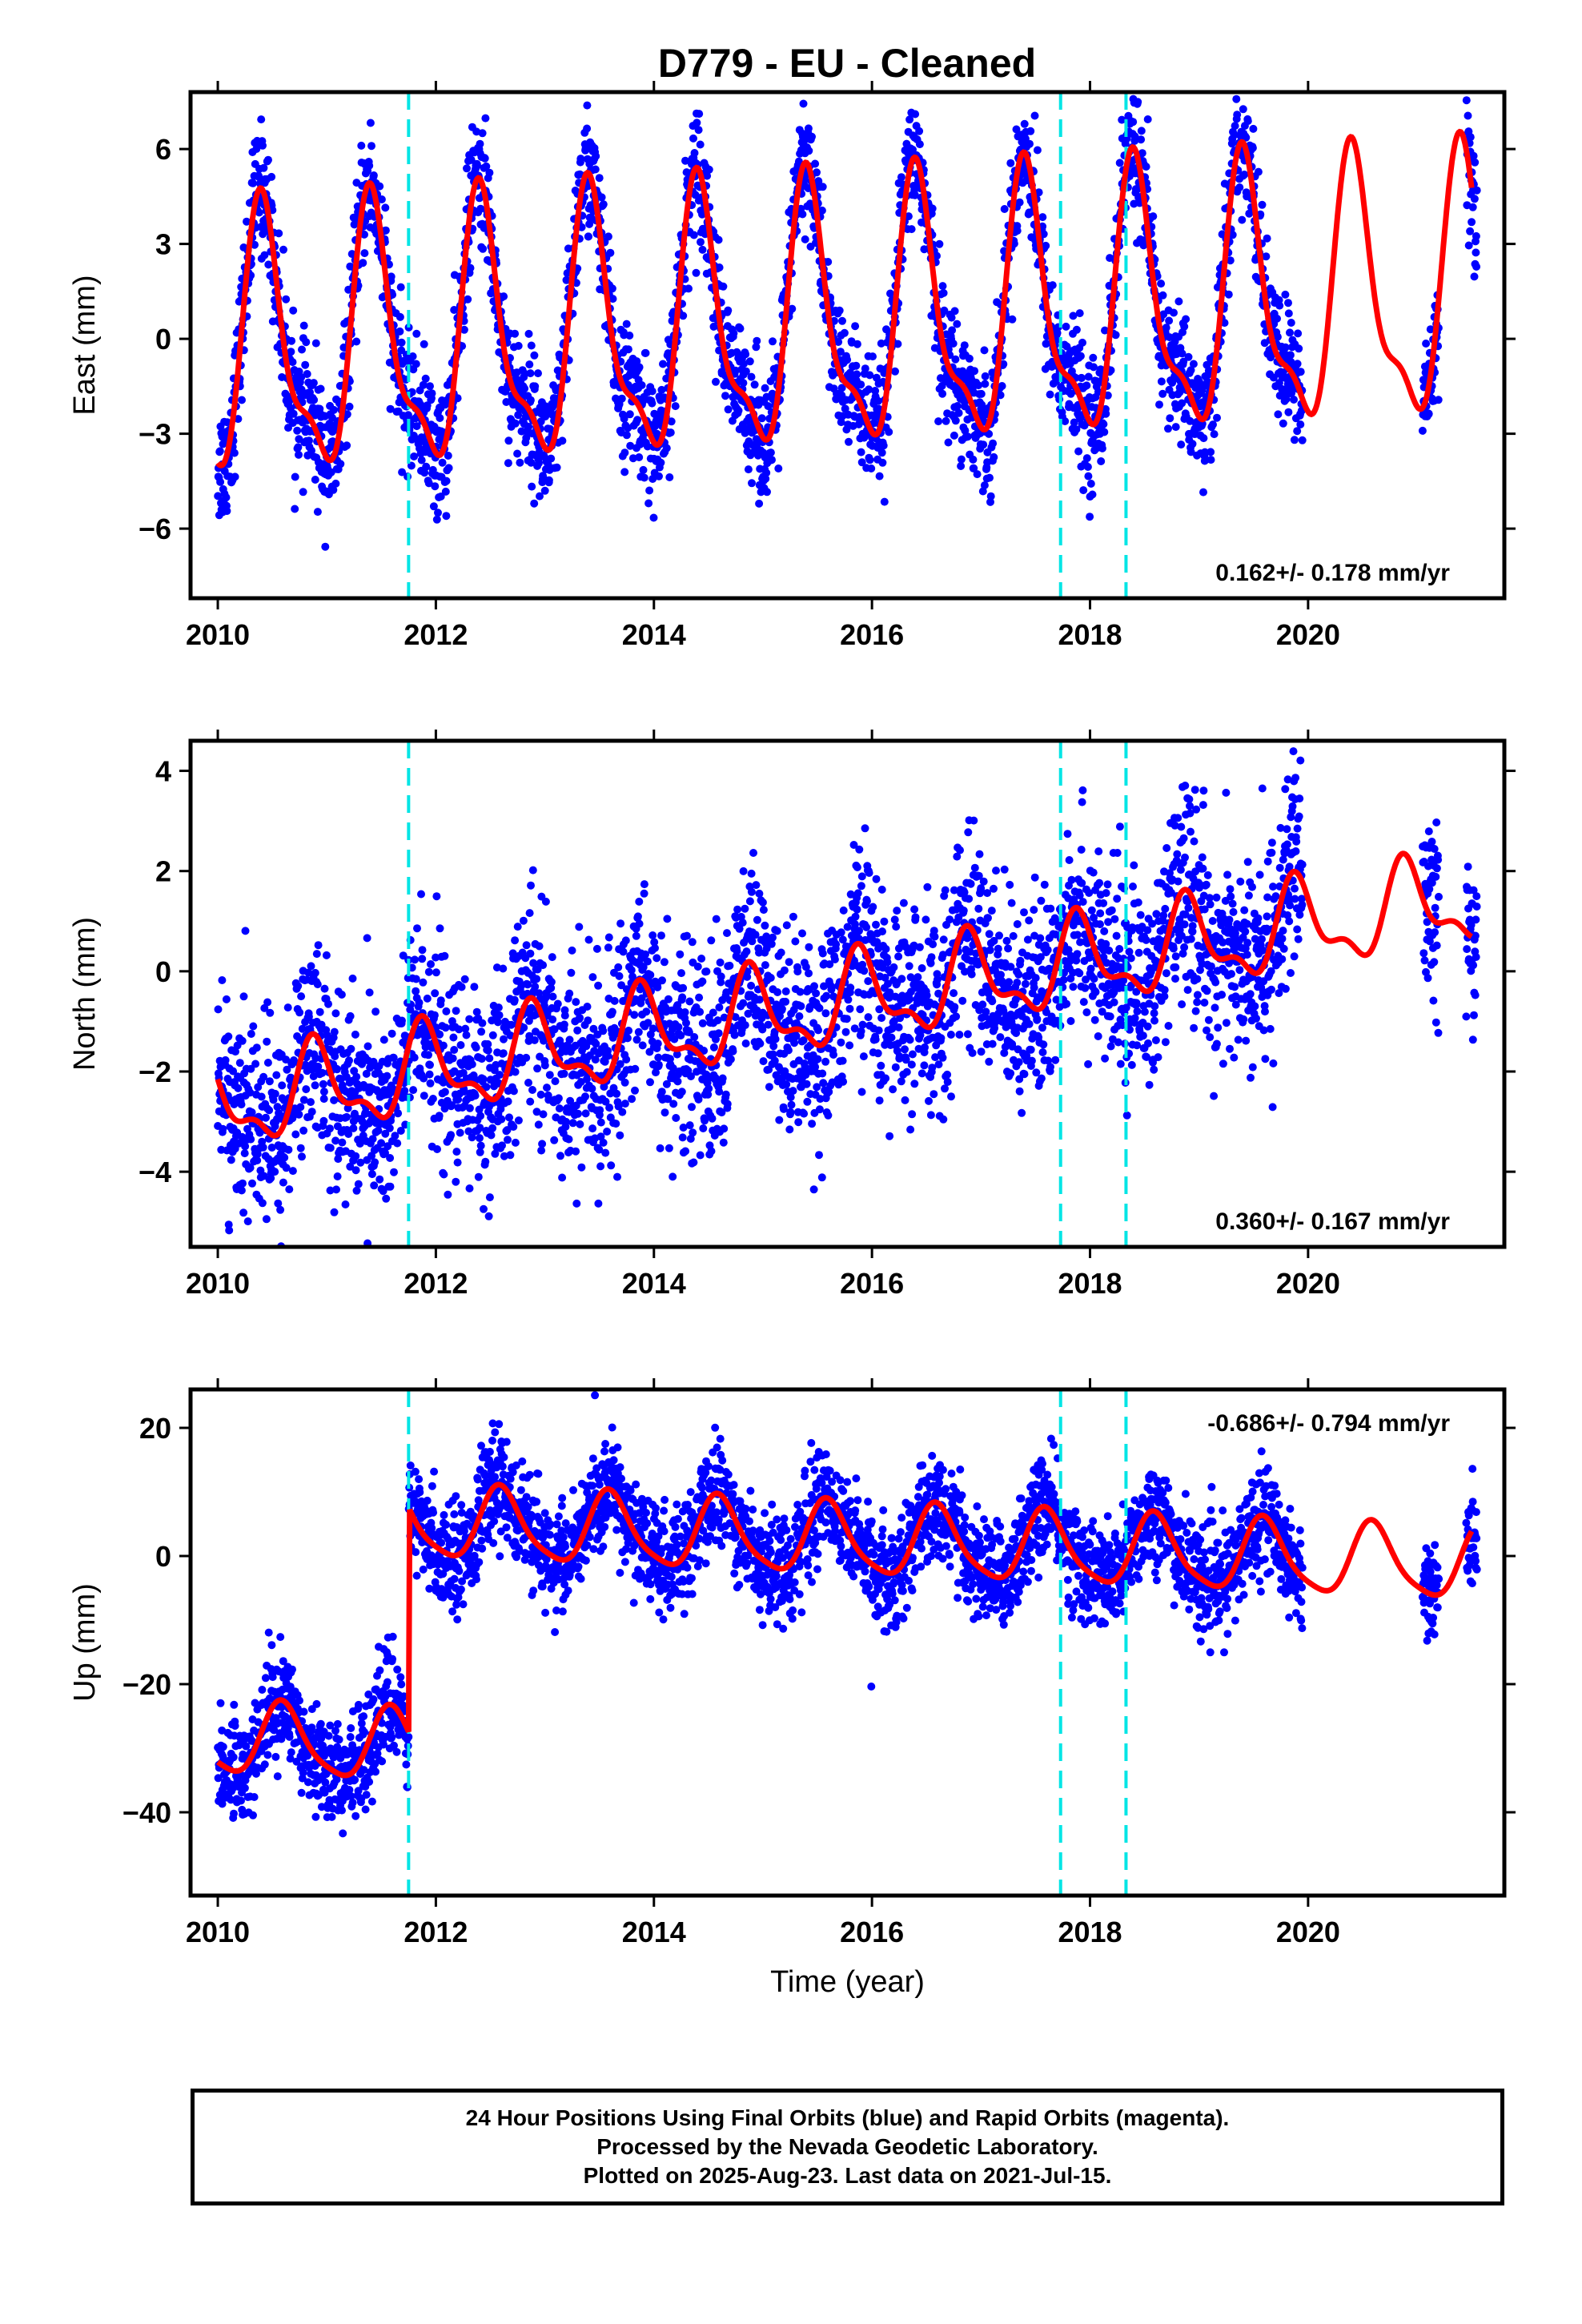 Image resolution: width=1582 pixels, height=2324 pixels. I want to click on x-tick-label: 2018, so click(1090, 634).